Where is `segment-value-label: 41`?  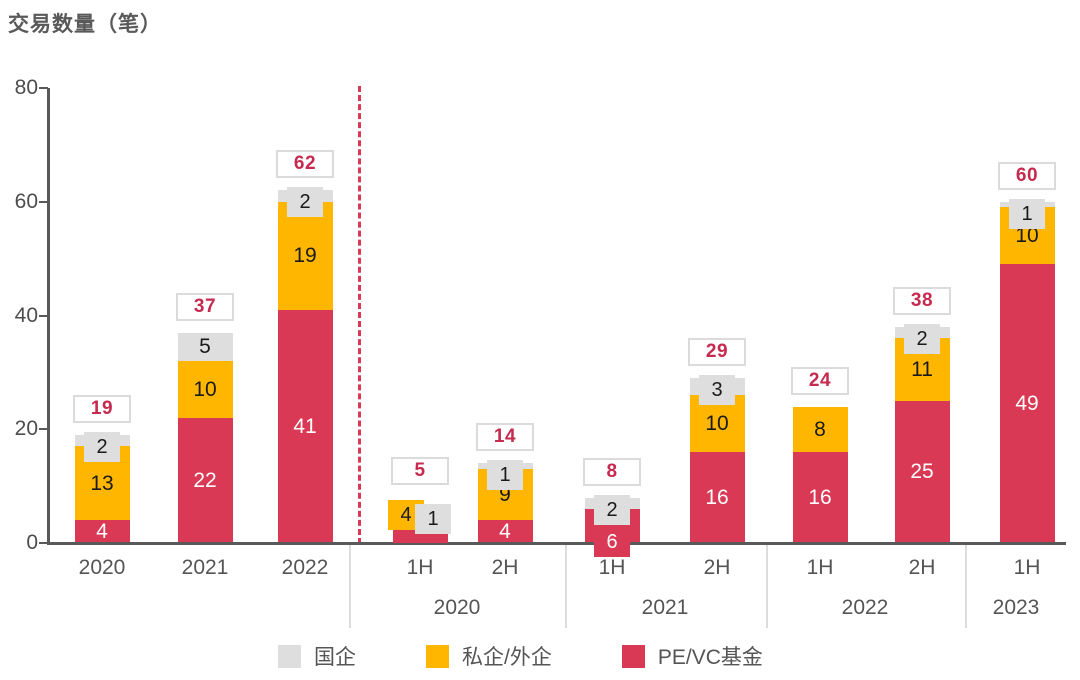 segment-value-label: 41 is located at coordinates (305, 426).